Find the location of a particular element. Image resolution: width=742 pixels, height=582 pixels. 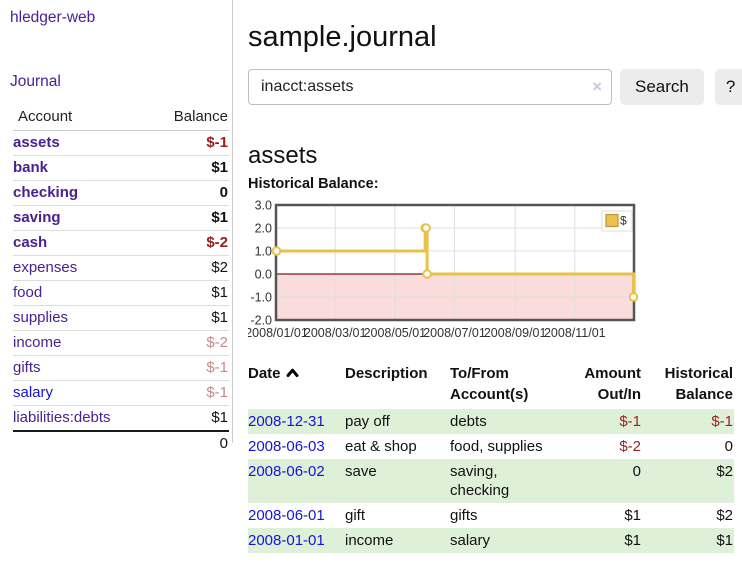

y-axis-tick-label: 3.0 is located at coordinates (263, 206).